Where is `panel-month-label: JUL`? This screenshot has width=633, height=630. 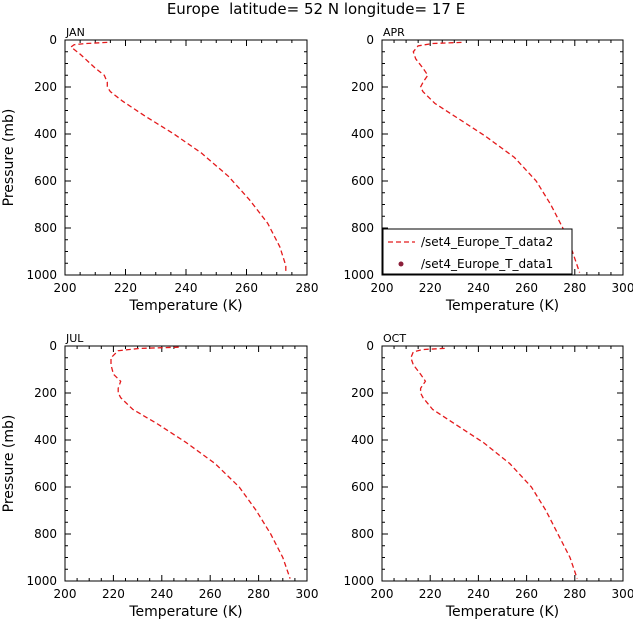
panel-month-label: JUL is located at coordinates (74, 338).